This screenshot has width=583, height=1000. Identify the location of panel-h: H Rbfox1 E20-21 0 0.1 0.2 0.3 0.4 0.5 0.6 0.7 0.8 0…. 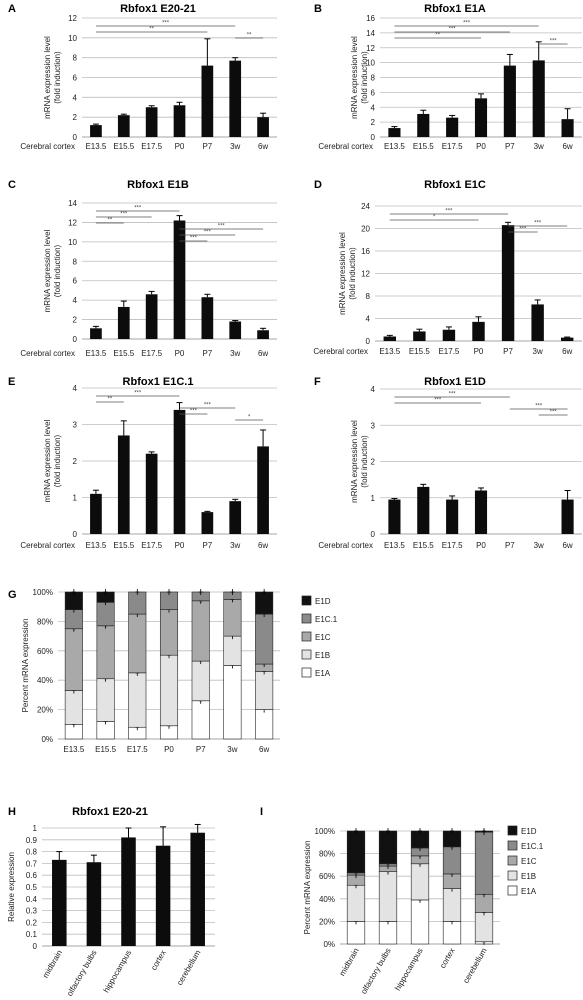
(111, 902).